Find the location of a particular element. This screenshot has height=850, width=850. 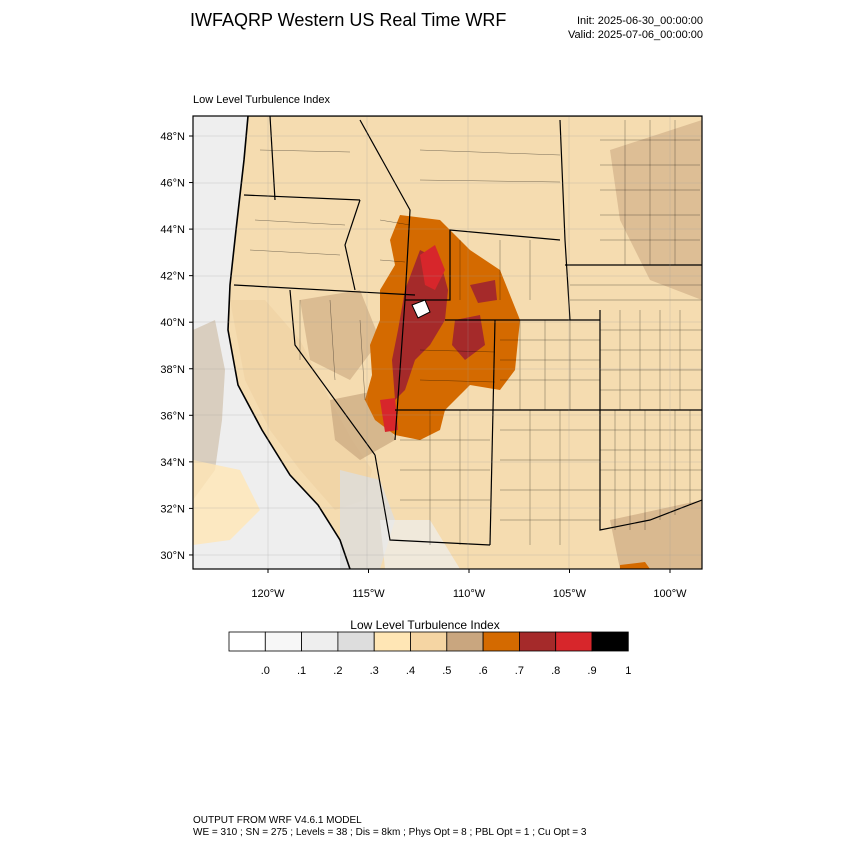

desert-low-region is located at coordinates (367, 519).